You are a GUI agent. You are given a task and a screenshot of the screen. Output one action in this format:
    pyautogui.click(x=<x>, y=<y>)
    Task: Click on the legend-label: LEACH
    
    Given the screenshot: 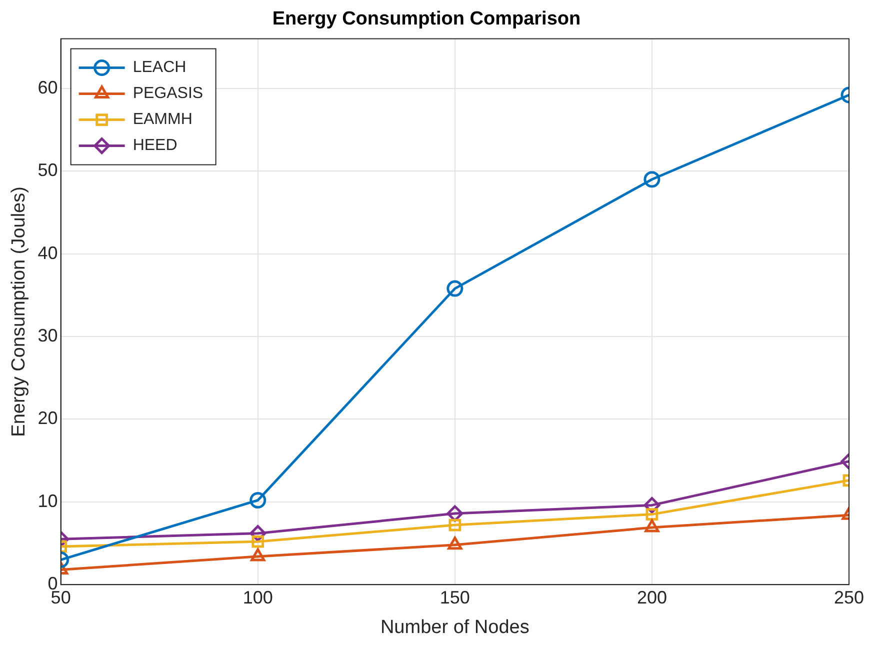 What is the action you would take?
    pyautogui.click(x=159, y=67)
    